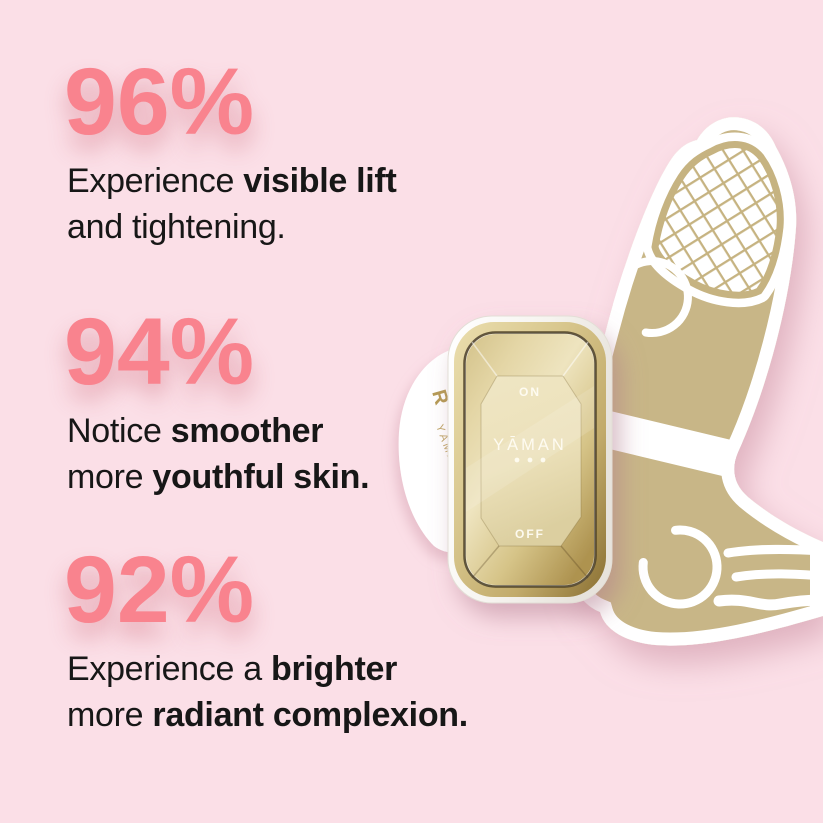  What do you see at coordinates (651, 297) in the screenshot?
I see `upper-ring-icon` at bounding box center [651, 297].